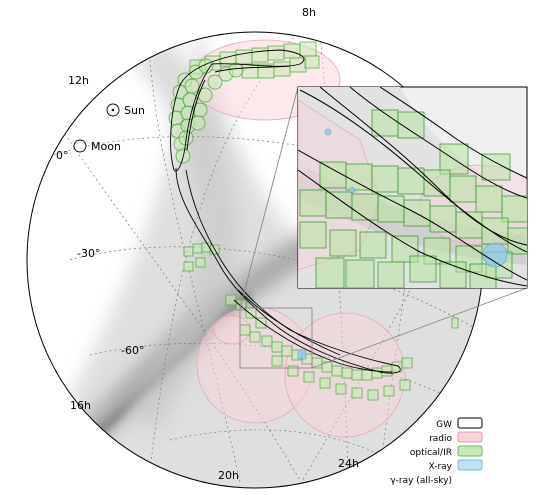  I want to click on legend-label-xray: X-ray, so click(440, 467).